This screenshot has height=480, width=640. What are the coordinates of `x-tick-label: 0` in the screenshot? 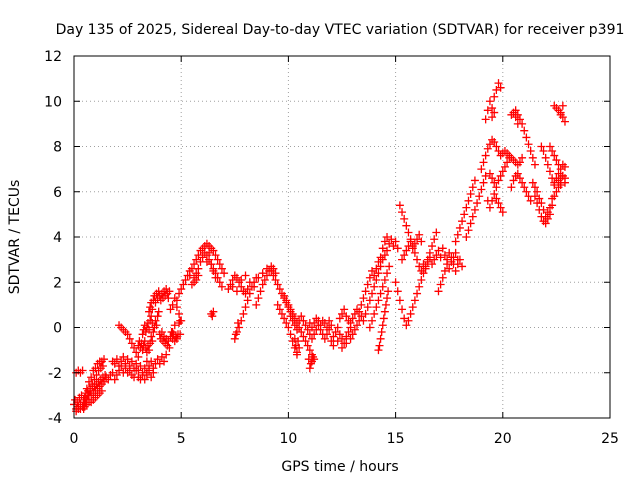 It's located at (74, 439).